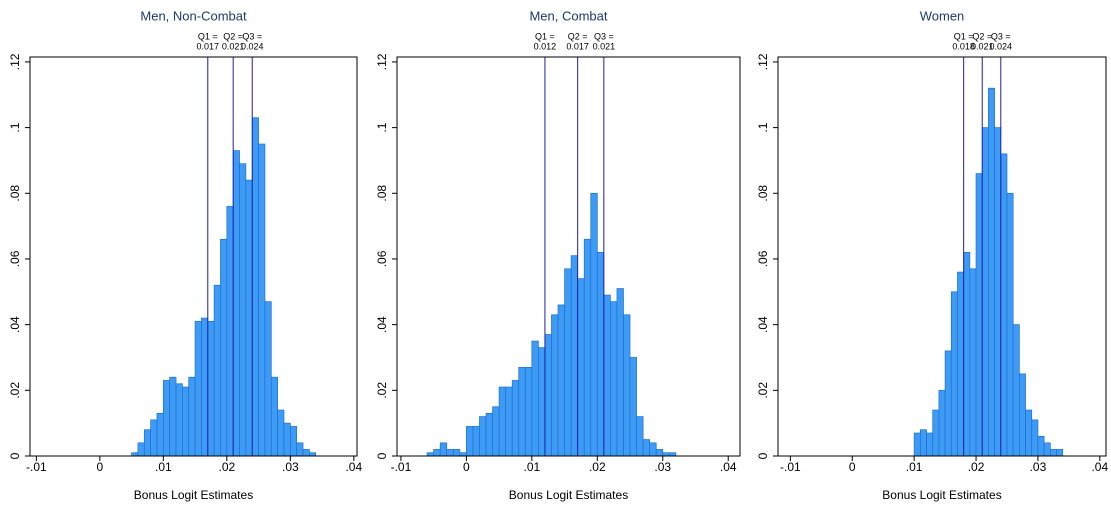  I want to click on quartile-value: 0.012, so click(545, 46).